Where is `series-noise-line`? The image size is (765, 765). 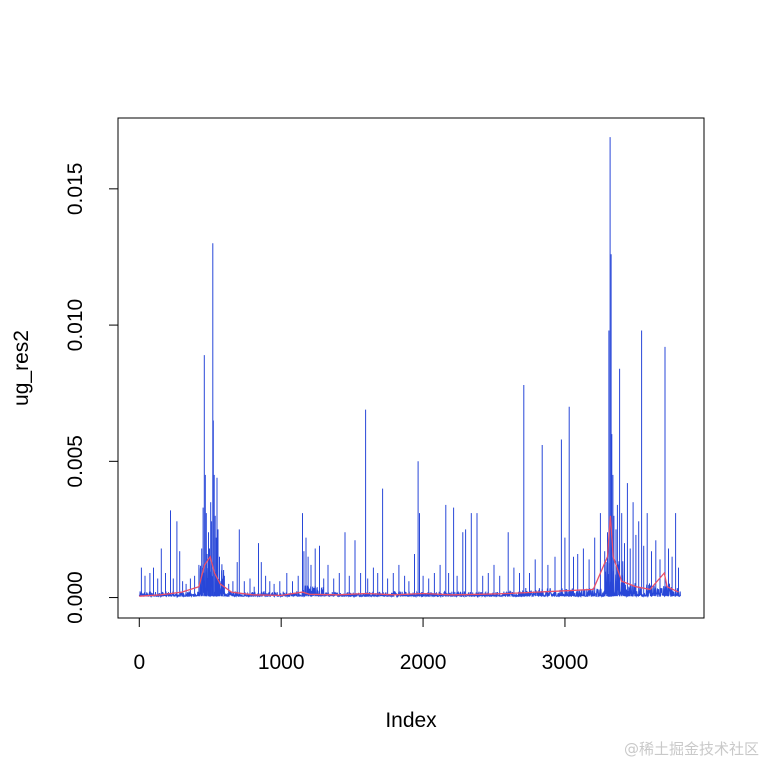 series-noise-line is located at coordinates (409, 580).